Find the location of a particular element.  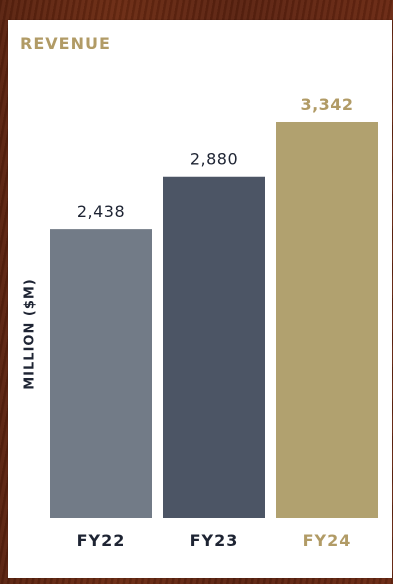

category-label-fy24: FY24 is located at coordinates (327, 540).